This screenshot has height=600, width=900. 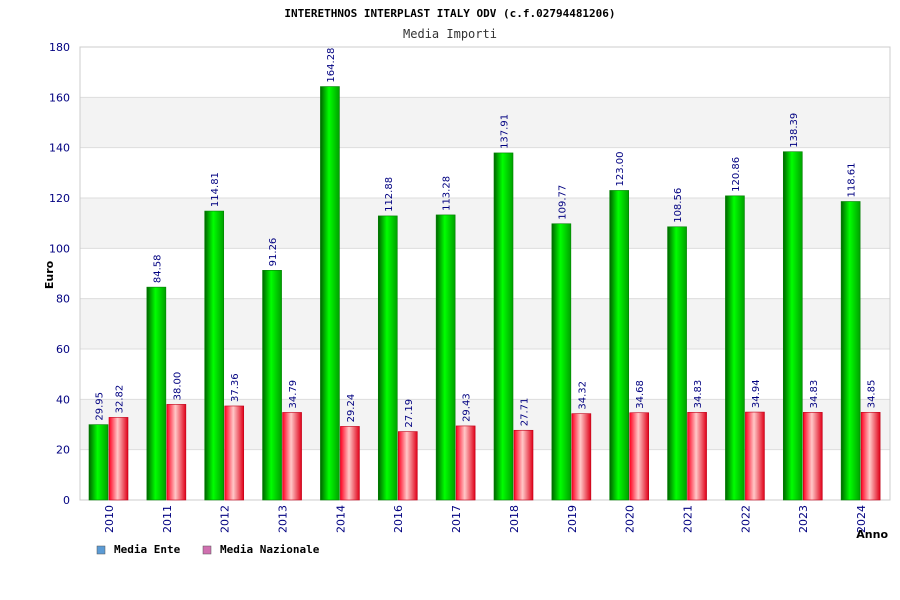 What do you see at coordinates (398, 519) in the screenshot?
I see `x-tick-label: 2016` at bounding box center [398, 519].